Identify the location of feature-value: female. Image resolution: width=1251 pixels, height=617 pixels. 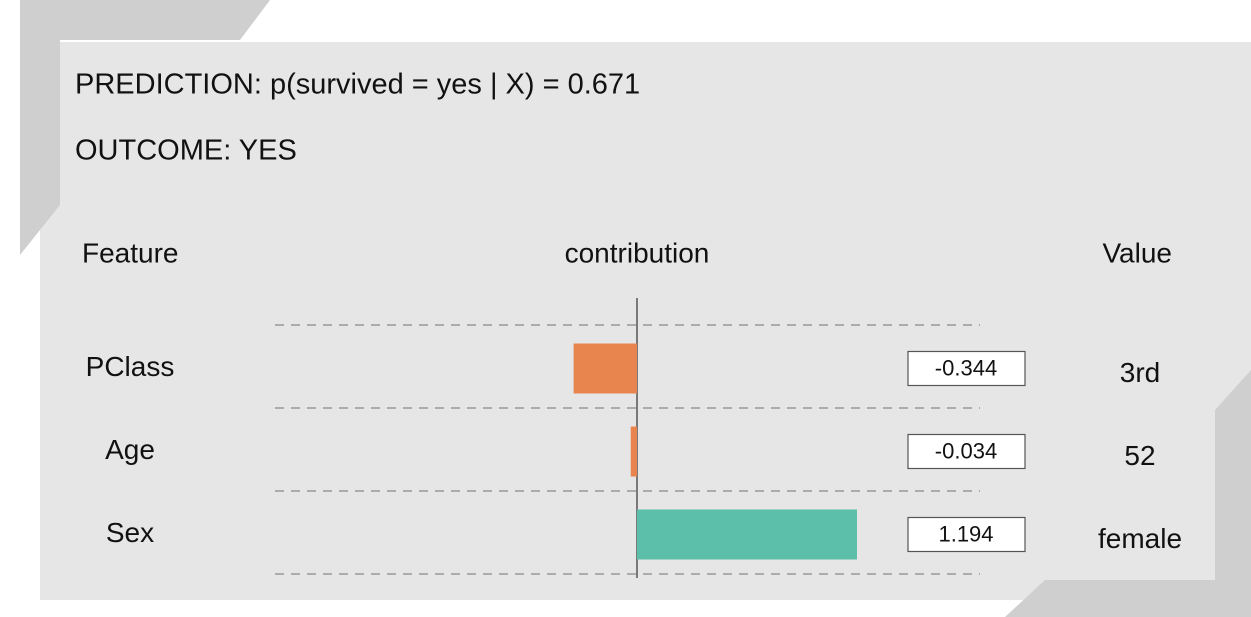
(1140, 538).